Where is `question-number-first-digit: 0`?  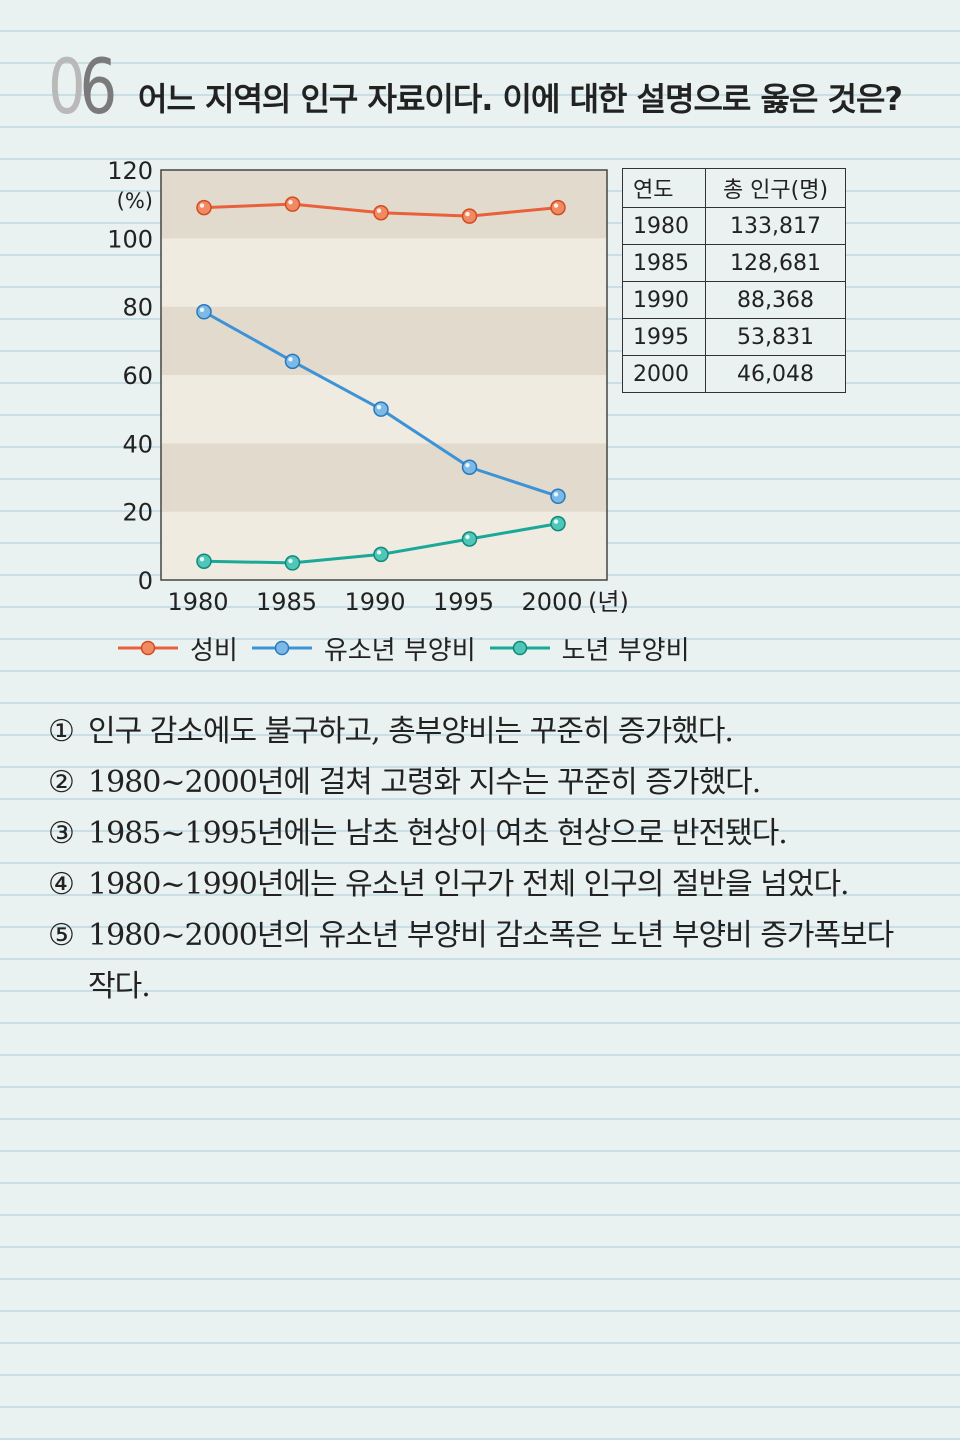 question-number-first-digit: 0 is located at coordinates (67, 86).